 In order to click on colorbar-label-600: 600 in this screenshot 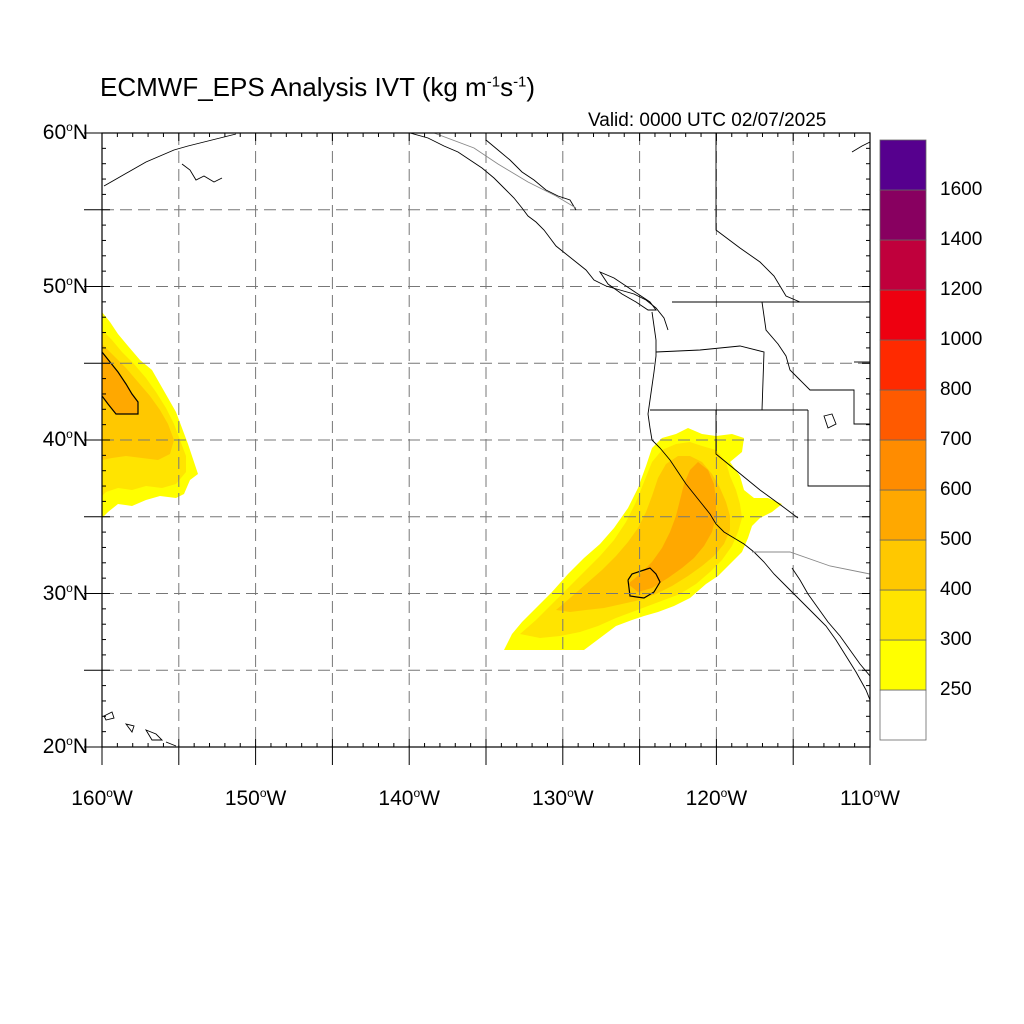, I will do `click(956, 489)`.